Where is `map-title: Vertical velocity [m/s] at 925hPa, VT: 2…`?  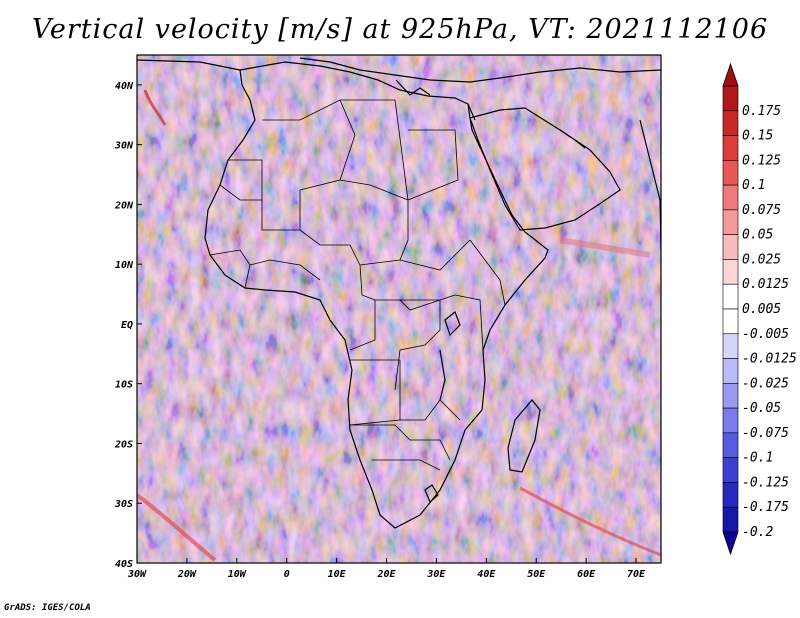
map-title: Vertical velocity [m/s] at 925hPa, VT: 2… is located at coordinates (400, 29).